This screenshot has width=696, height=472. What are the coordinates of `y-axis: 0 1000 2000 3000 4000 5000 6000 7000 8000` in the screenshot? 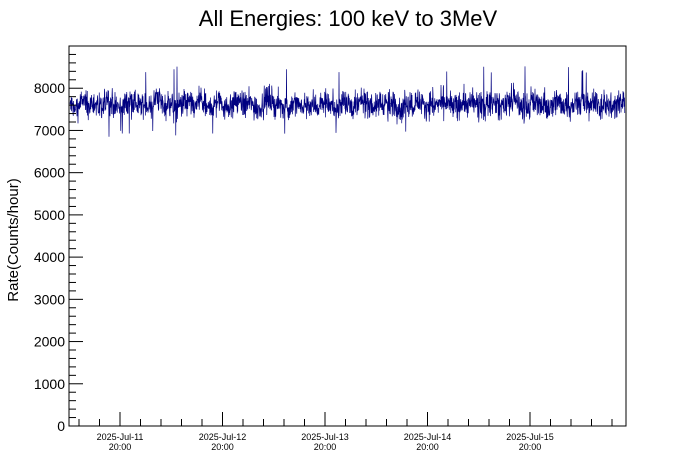 It's located at (58, 239).